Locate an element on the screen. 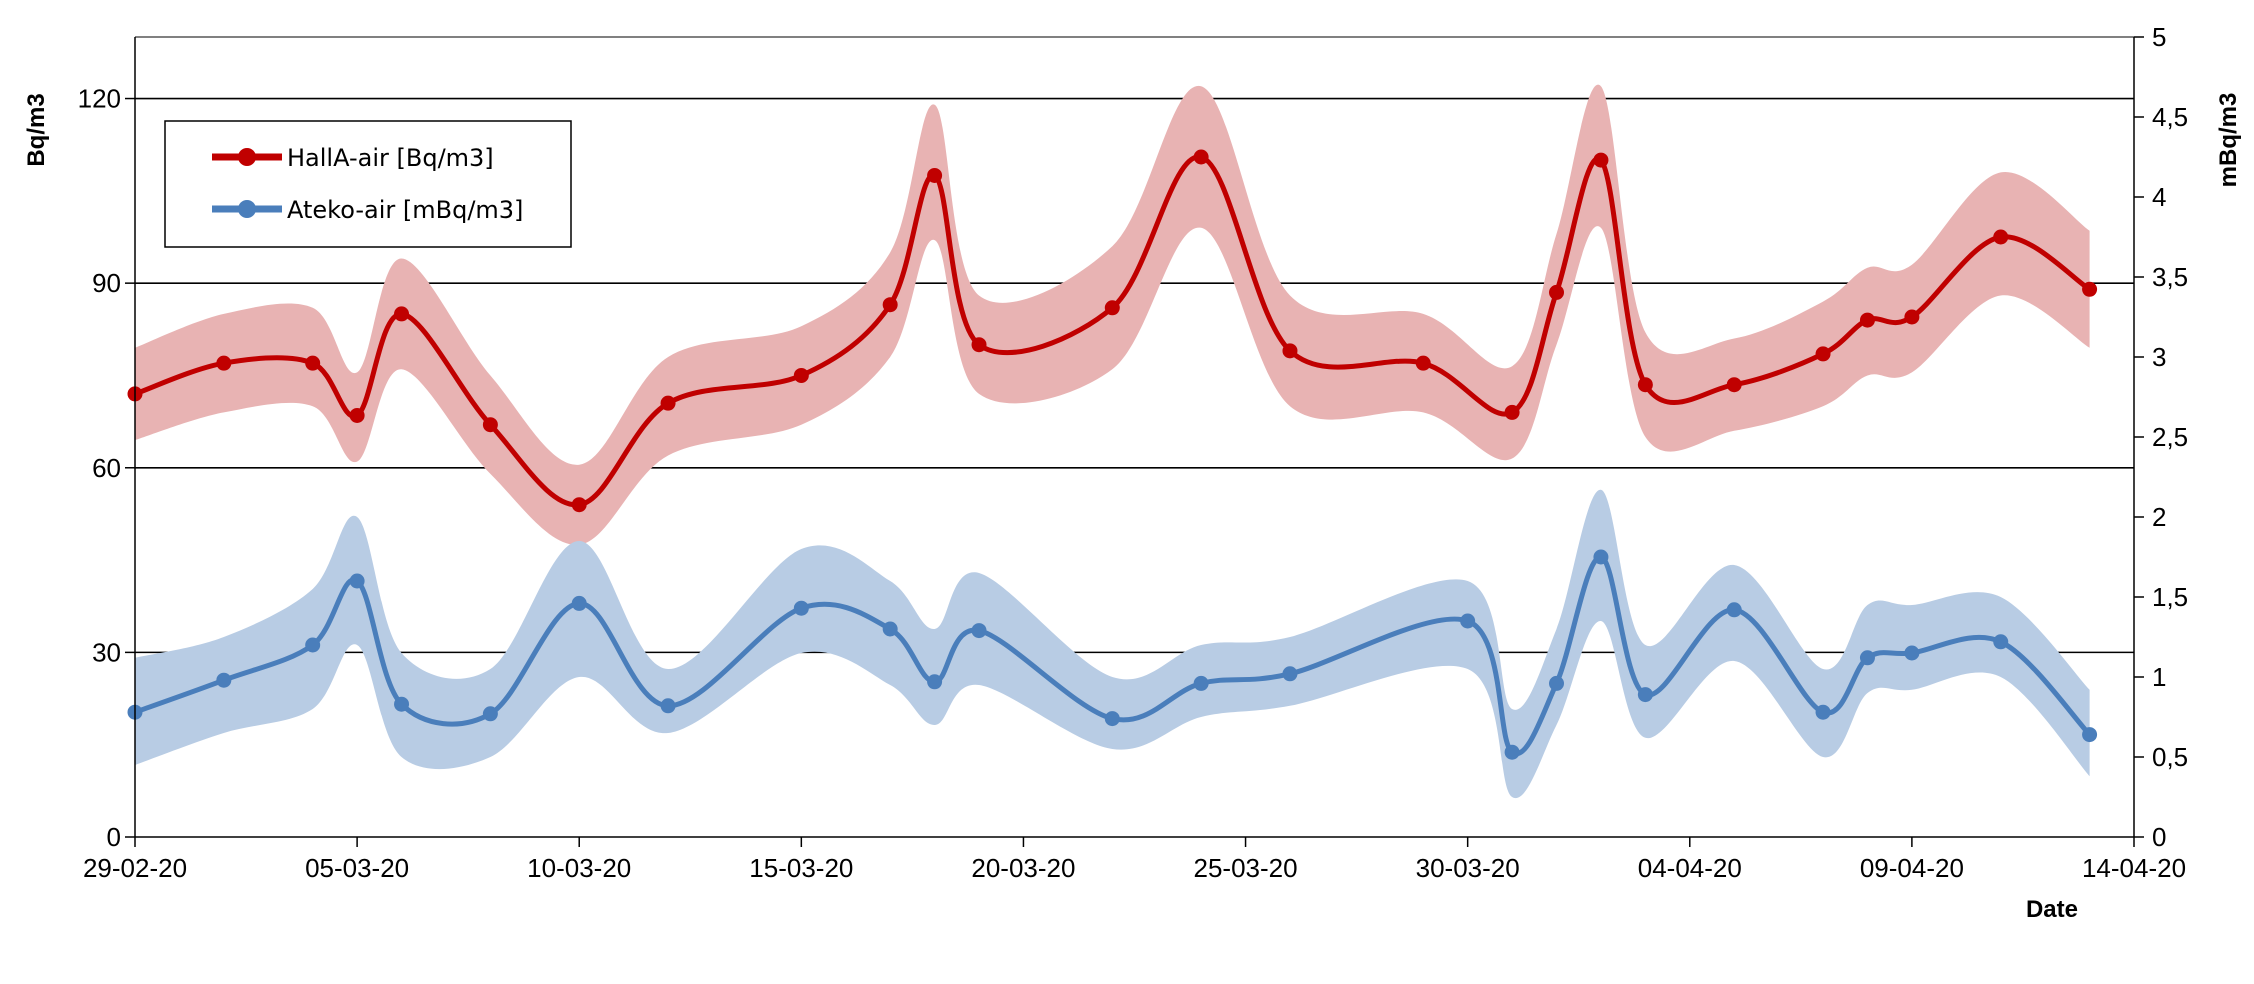 The height and width of the screenshot is (984, 2254). y-tick-label-right: 3 is located at coordinates (2159, 357).